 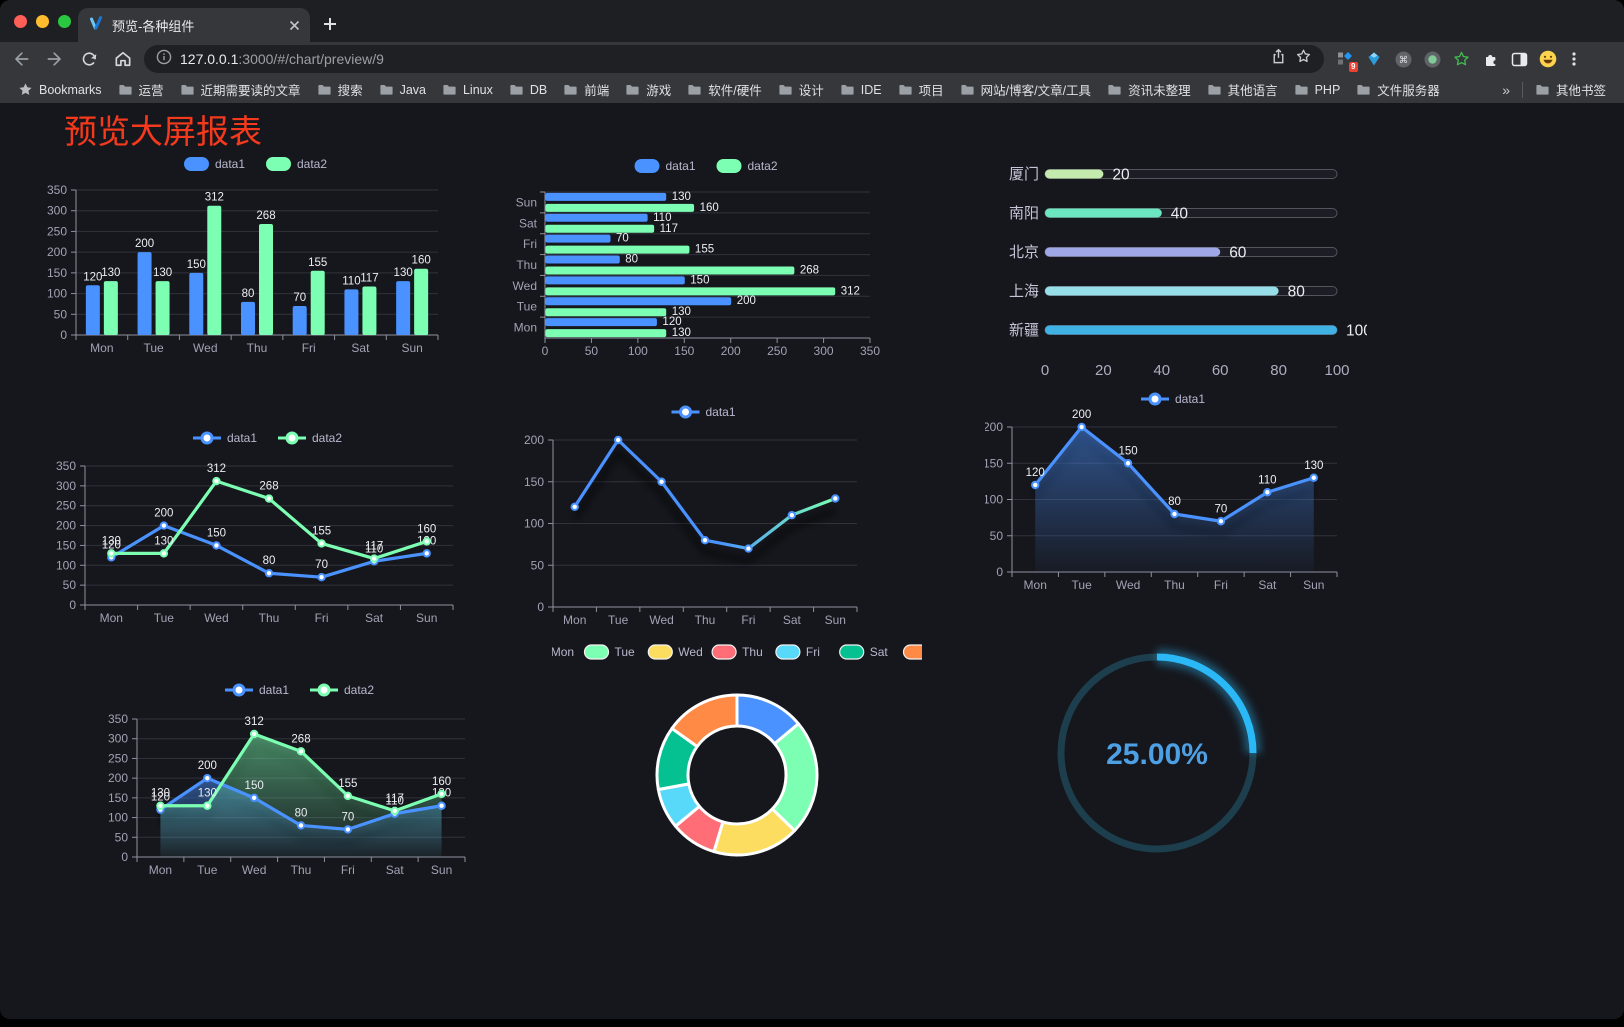 What do you see at coordinates (1548, 59) in the screenshot?
I see `emoji-extension-icon` at bounding box center [1548, 59].